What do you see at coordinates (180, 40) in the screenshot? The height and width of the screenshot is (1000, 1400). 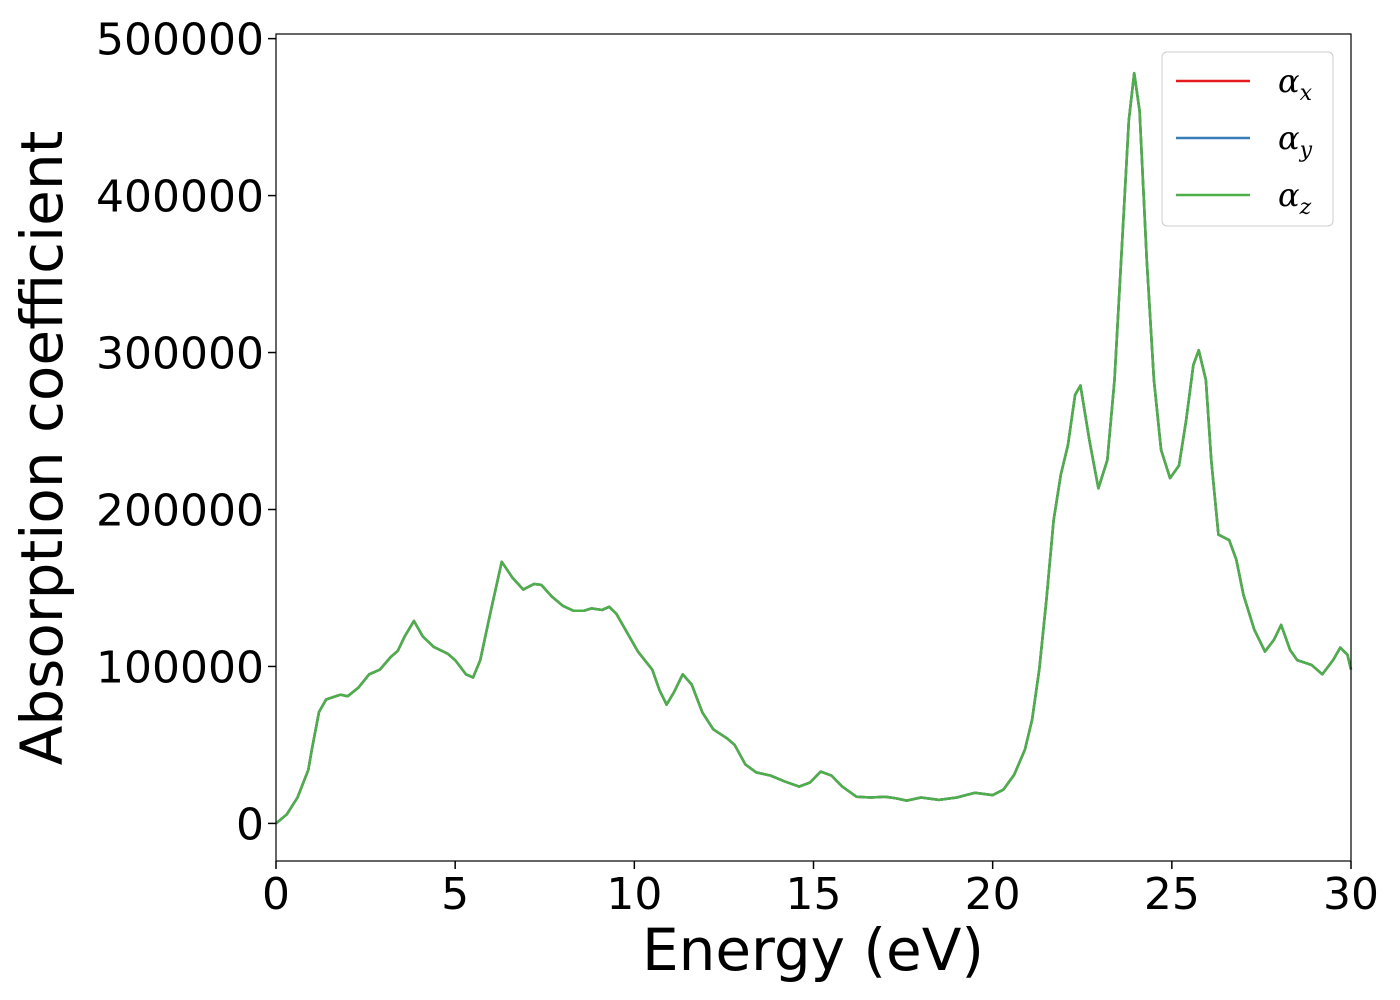 I see `y-tick-label: 500000` at bounding box center [180, 40].